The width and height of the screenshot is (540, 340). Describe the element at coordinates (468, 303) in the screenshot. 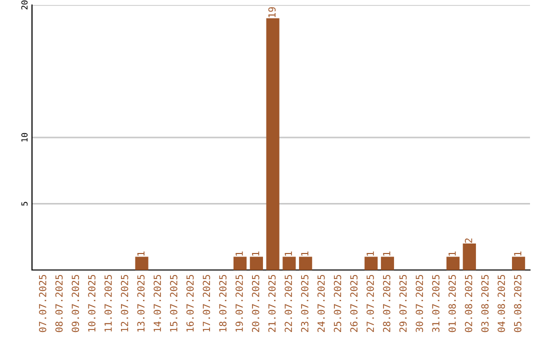

I see `x-tick-label: 02.08.2025` at that location.